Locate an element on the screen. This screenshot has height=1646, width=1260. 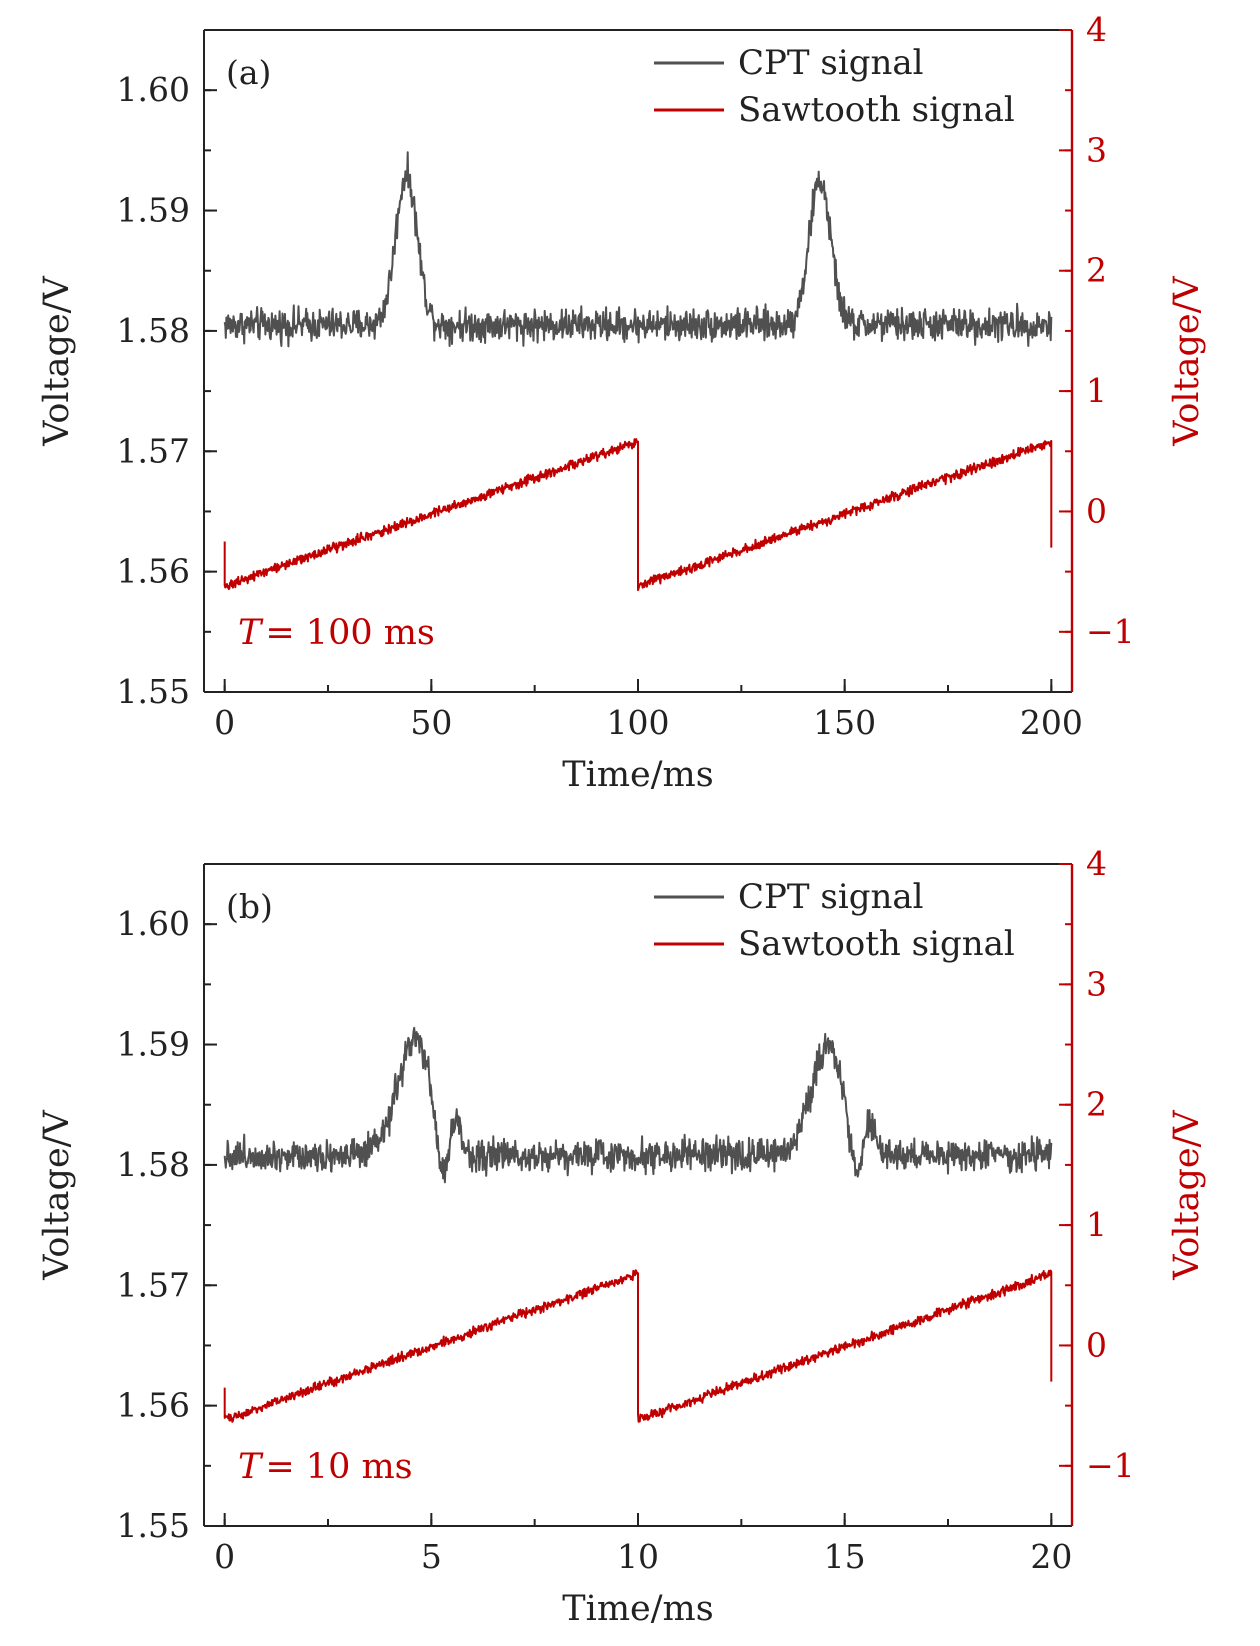
period-annotation: T = 100 ms is located at coordinates (336, 633).